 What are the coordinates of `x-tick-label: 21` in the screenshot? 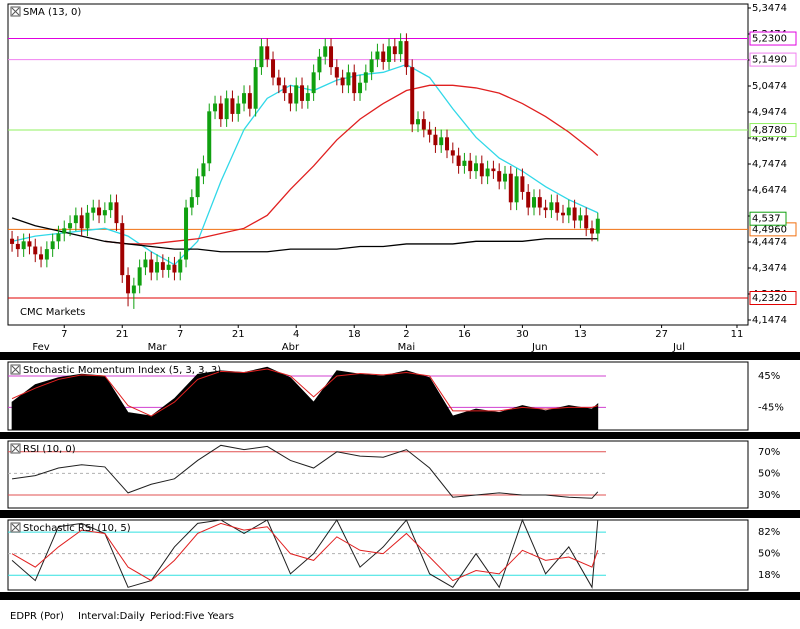 It's located at (238, 334).